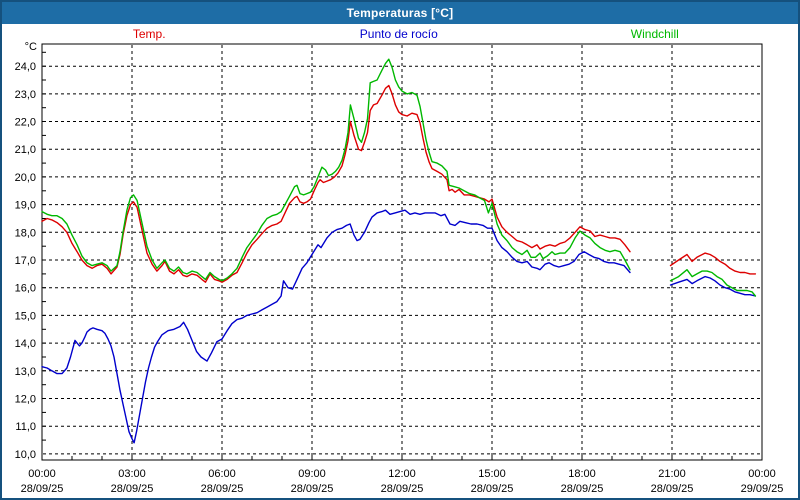  What do you see at coordinates (654, 34) in the screenshot?
I see `legend-item-windchill: Windchill` at bounding box center [654, 34].